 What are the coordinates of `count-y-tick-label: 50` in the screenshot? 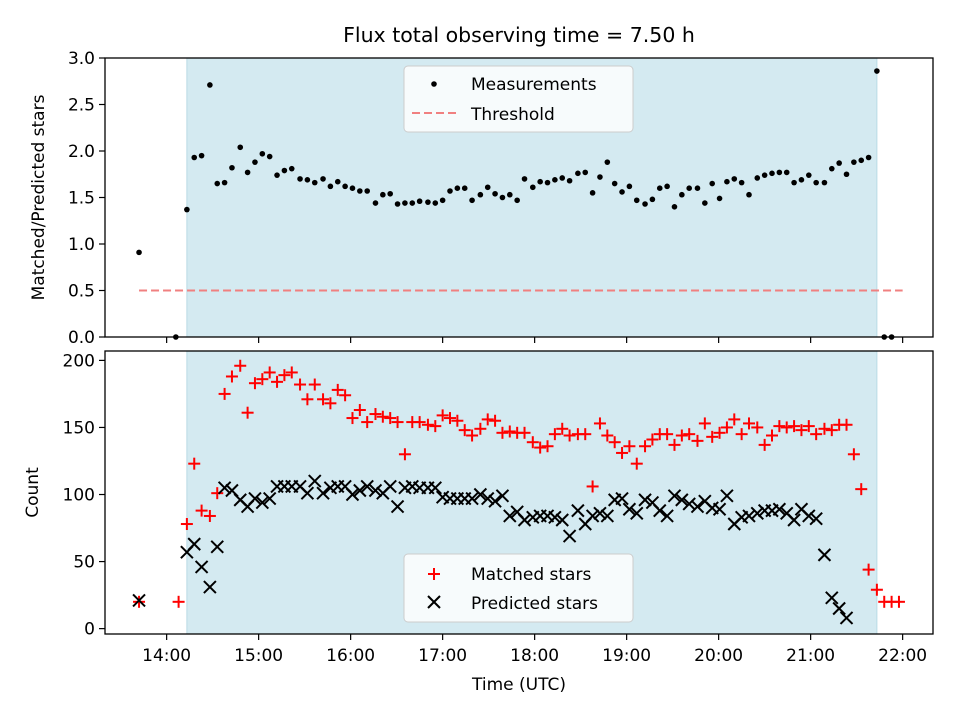 It's located at (84, 563).